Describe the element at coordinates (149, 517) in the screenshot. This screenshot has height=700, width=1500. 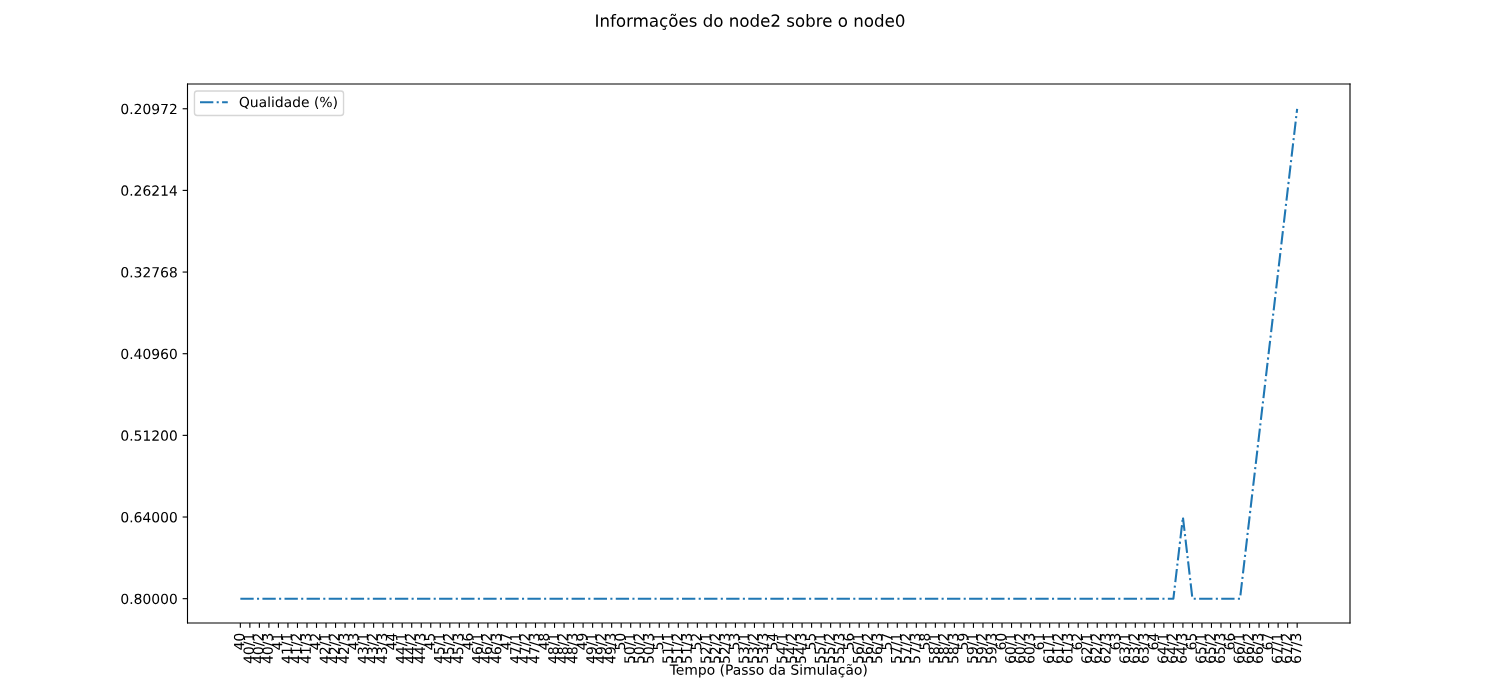
I see `y-tick-label: 0.64000` at that location.